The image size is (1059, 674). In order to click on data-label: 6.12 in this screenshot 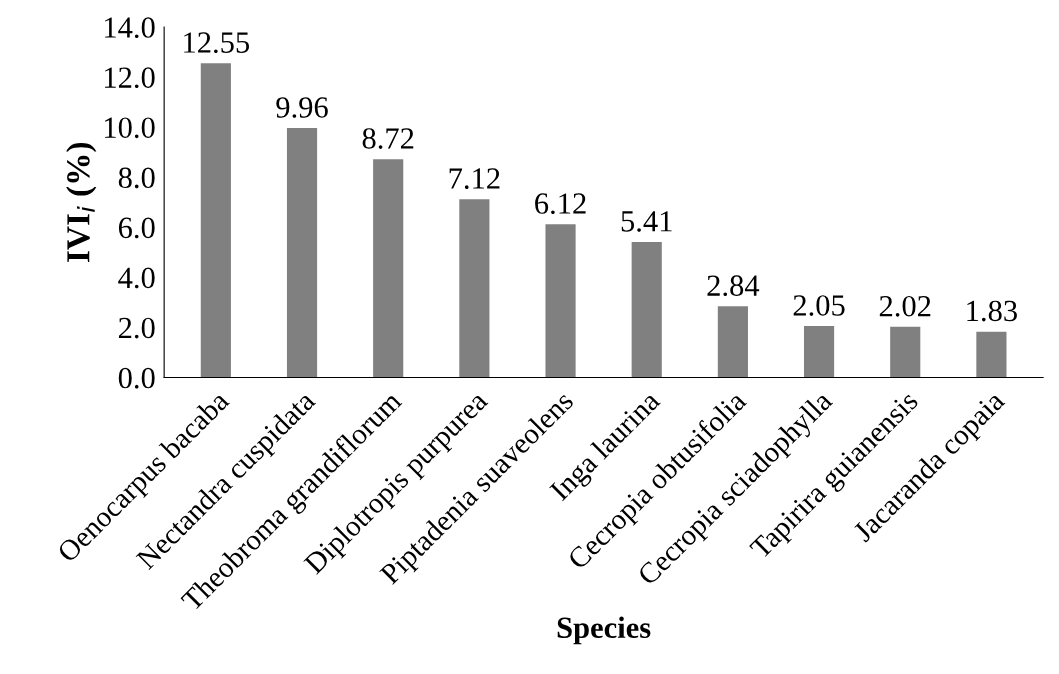, I will do `click(560, 203)`.